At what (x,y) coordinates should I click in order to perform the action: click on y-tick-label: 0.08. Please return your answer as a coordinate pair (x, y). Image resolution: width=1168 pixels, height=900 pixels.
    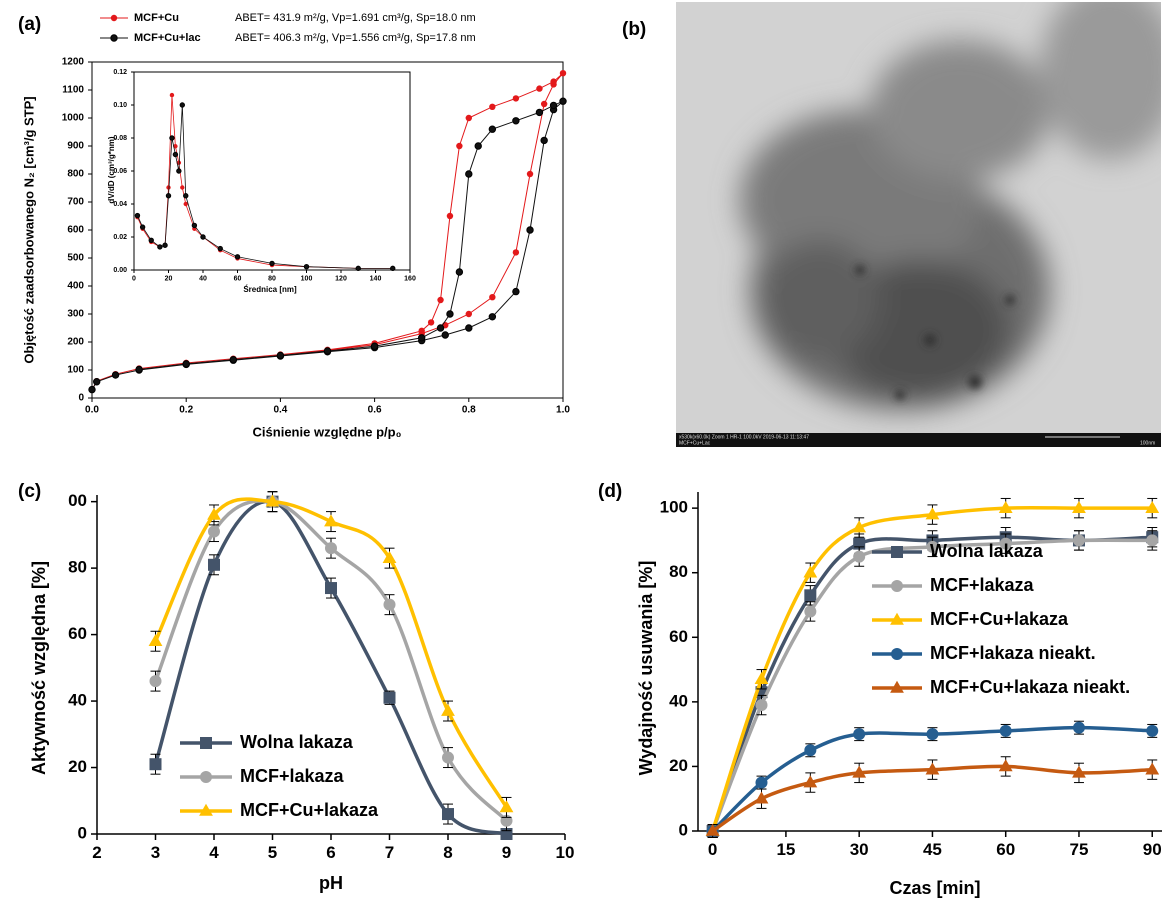
    Looking at the image, I should click on (120, 138).